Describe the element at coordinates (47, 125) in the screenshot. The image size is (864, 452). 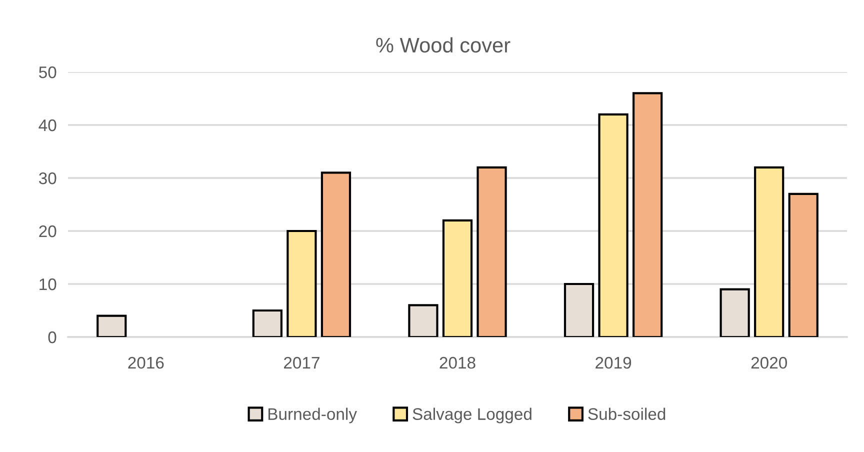
I see `y-tick-label: 40` at that location.